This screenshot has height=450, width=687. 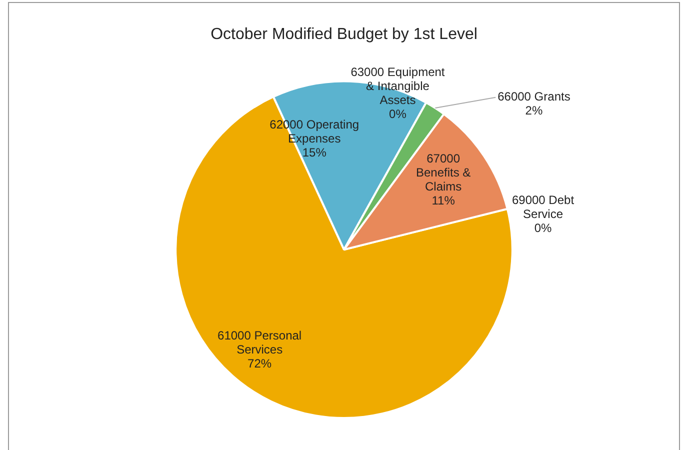 I want to click on data-label: 2%, so click(x=534, y=111).